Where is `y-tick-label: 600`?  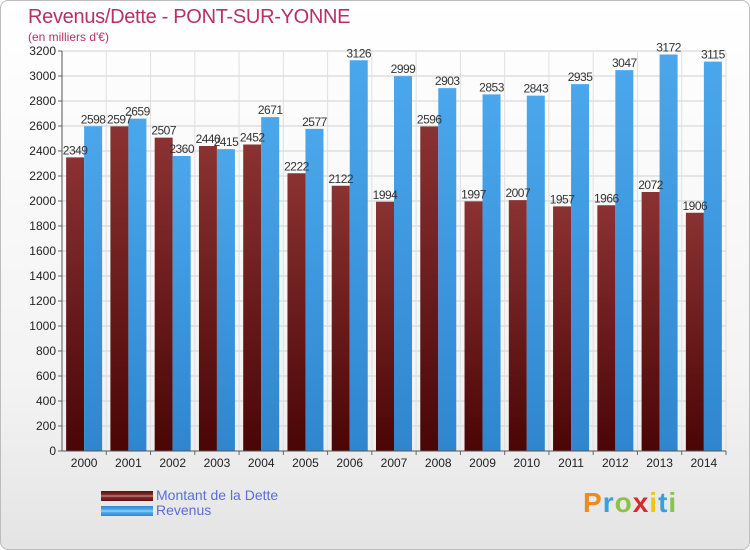 y-tick-label: 600 is located at coordinates (46, 376).